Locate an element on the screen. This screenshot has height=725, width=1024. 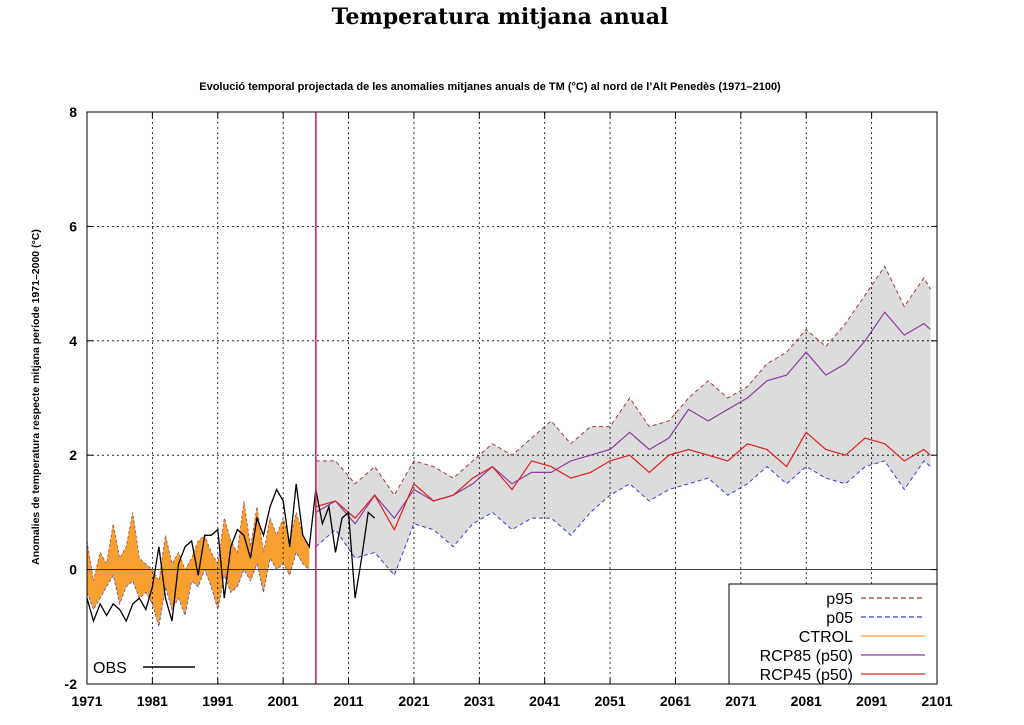
ctrol-range-band is located at coordinates (198, 564).